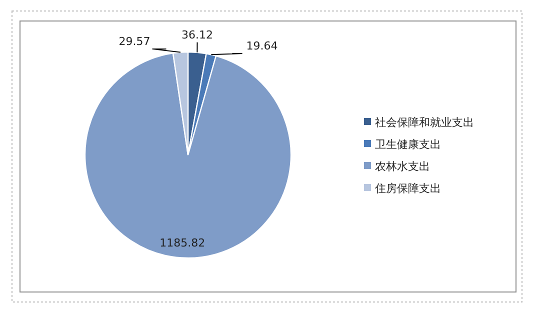  What do you see at coordinates (262, 46) in the screenshot?
I see `data-label: 19.64` at bounding box center [262, 46].